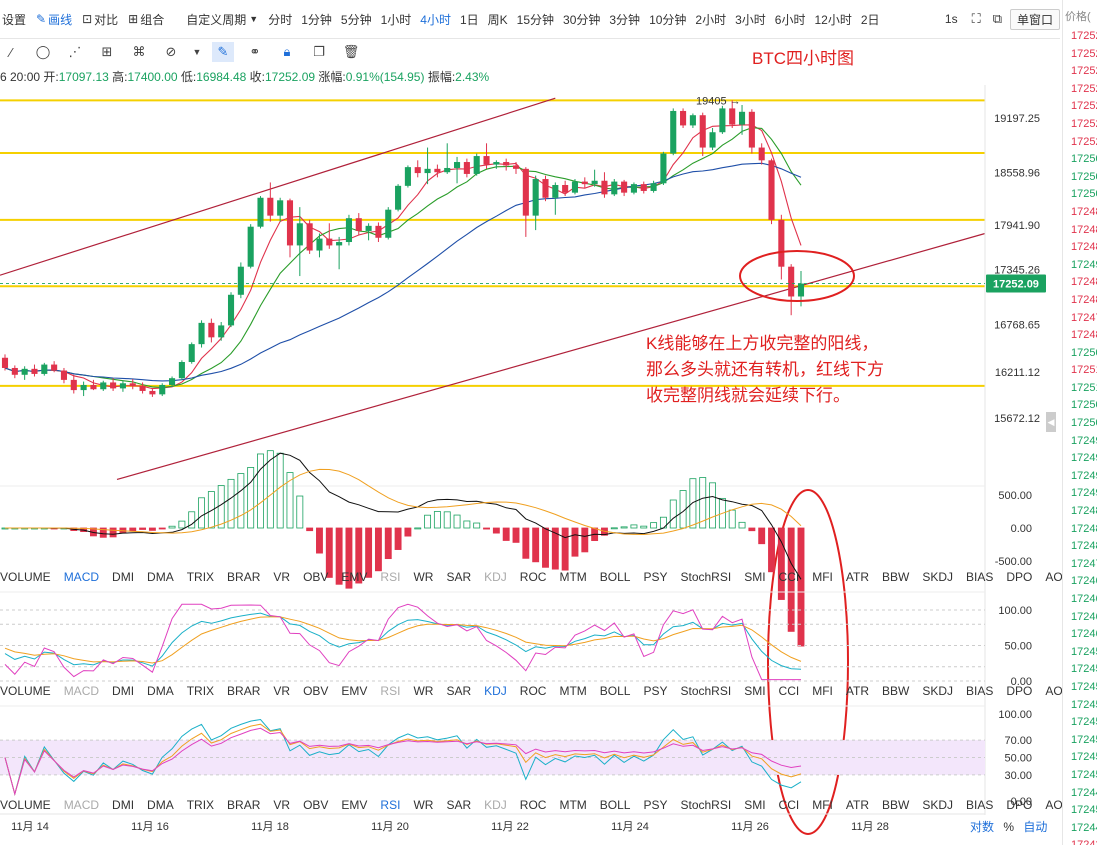 This screenshot has height=845, width=1097. Describe the element at coordinates (54, 19) in the screenshot. I see `toolbar-item-draw: ✎ 画线` at that location.